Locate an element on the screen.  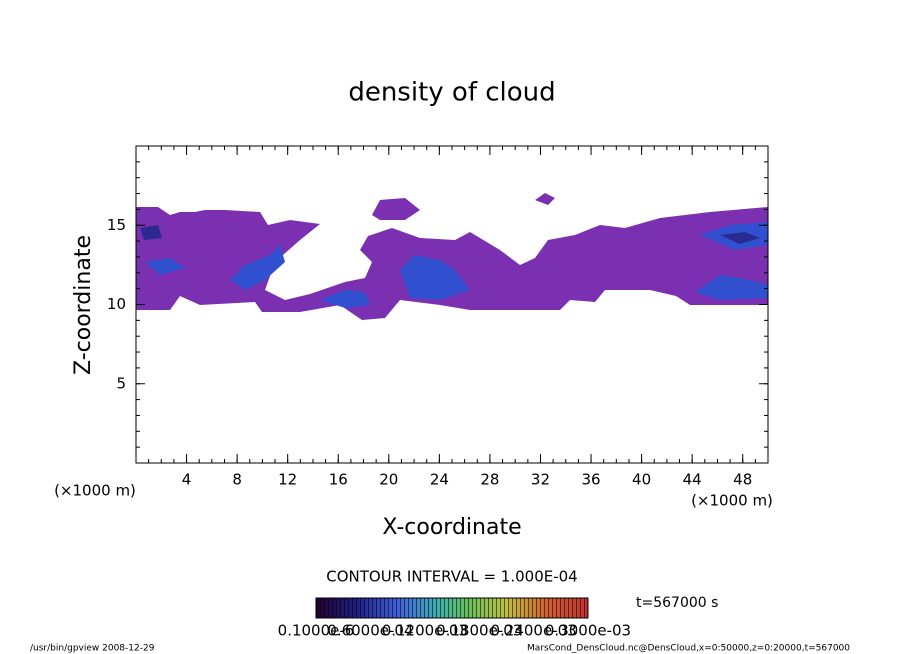
x-tick-label: 36 is located at coordinates (590, 480).